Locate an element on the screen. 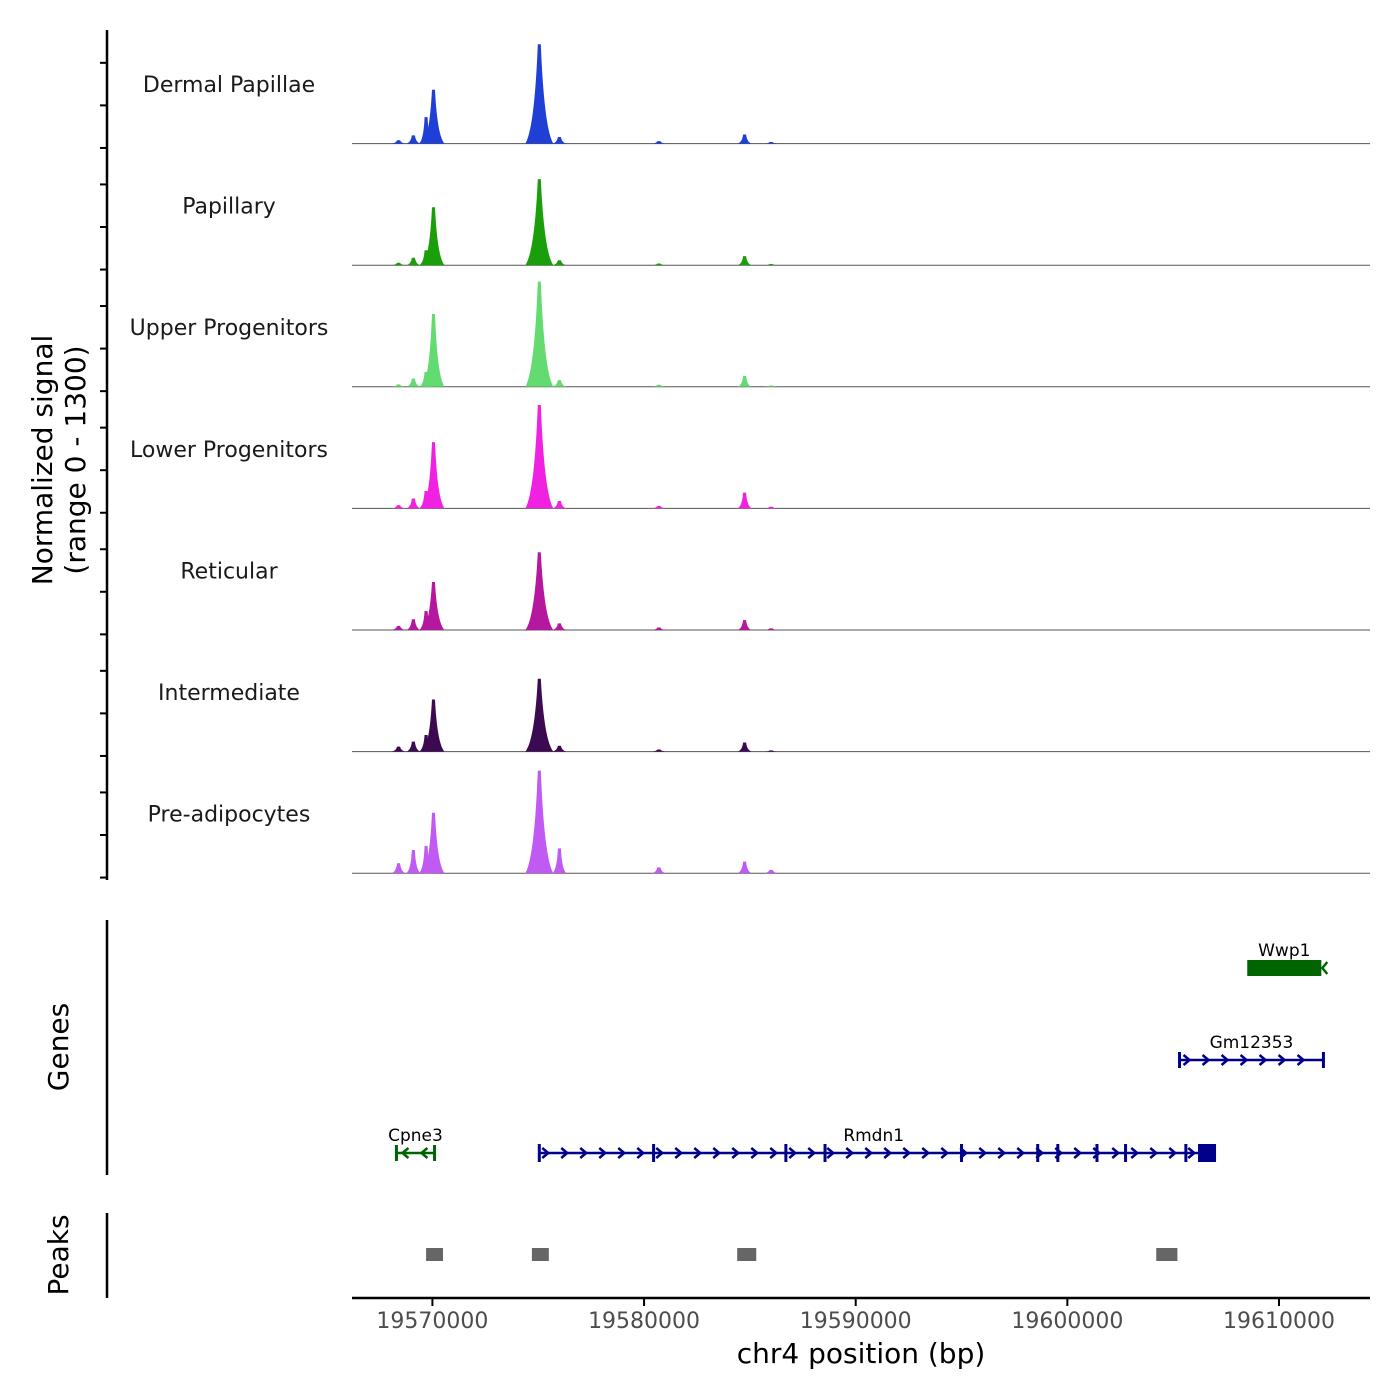 Image resolution: width=1400 pixels, height=1400 pixels. track-upper-progenitors: Upper Progenitors is located at coordinates (750, 334).